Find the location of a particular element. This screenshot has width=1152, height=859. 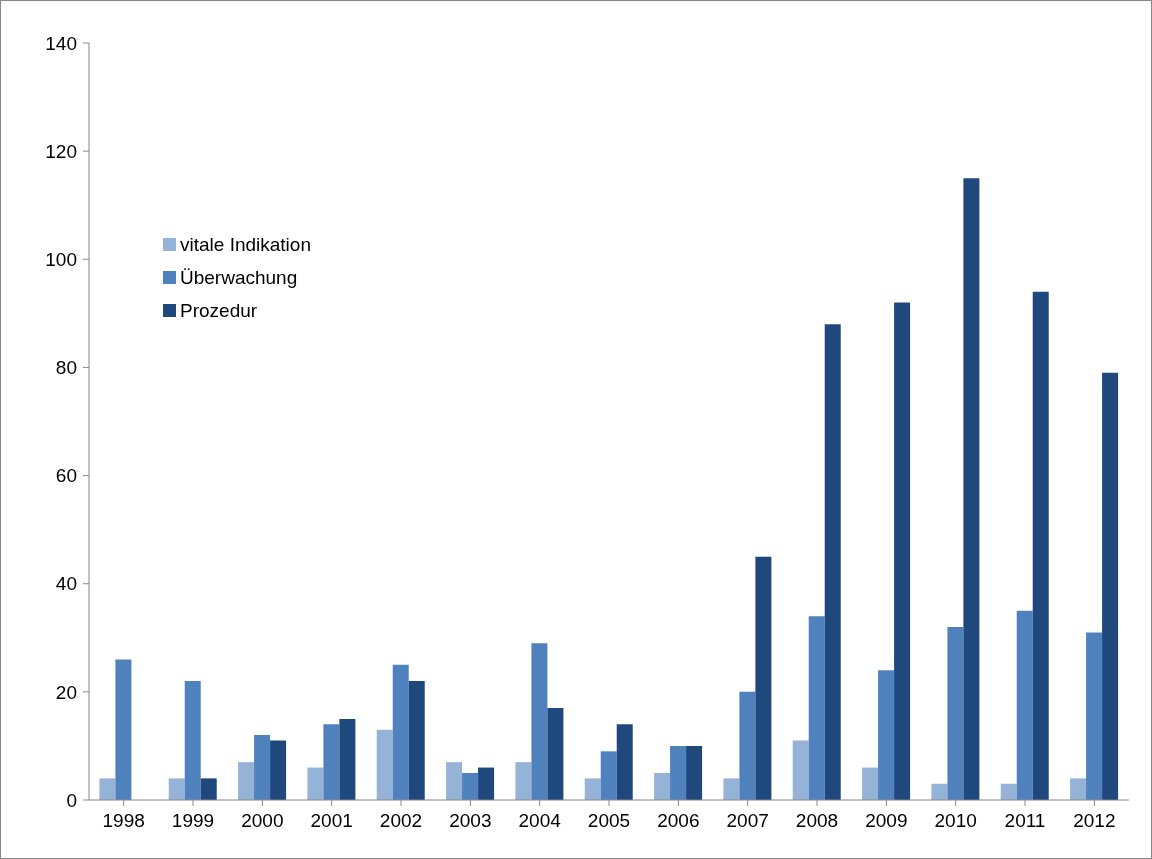

x-tick-label: 1999 is located at coordinates (193, 821).